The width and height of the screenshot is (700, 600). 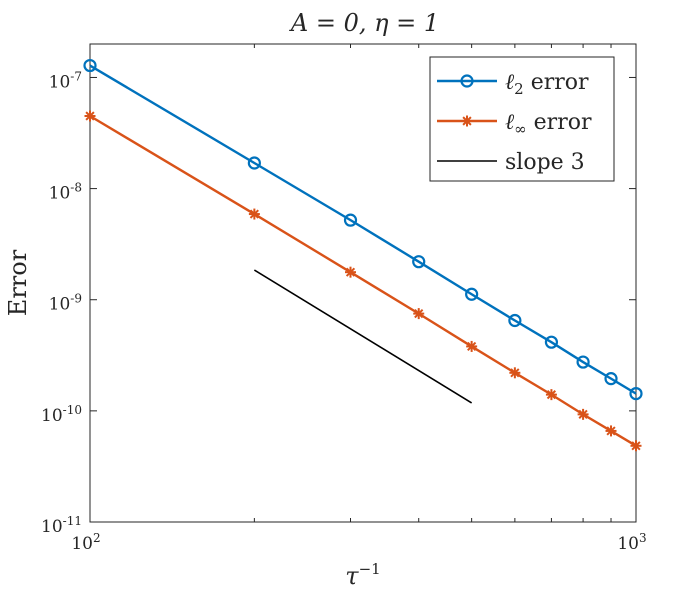 What do you see at coordinates (545, 162) in the screenshot?
I see `legend-label: slope 3` at bounding box center [545, 162].